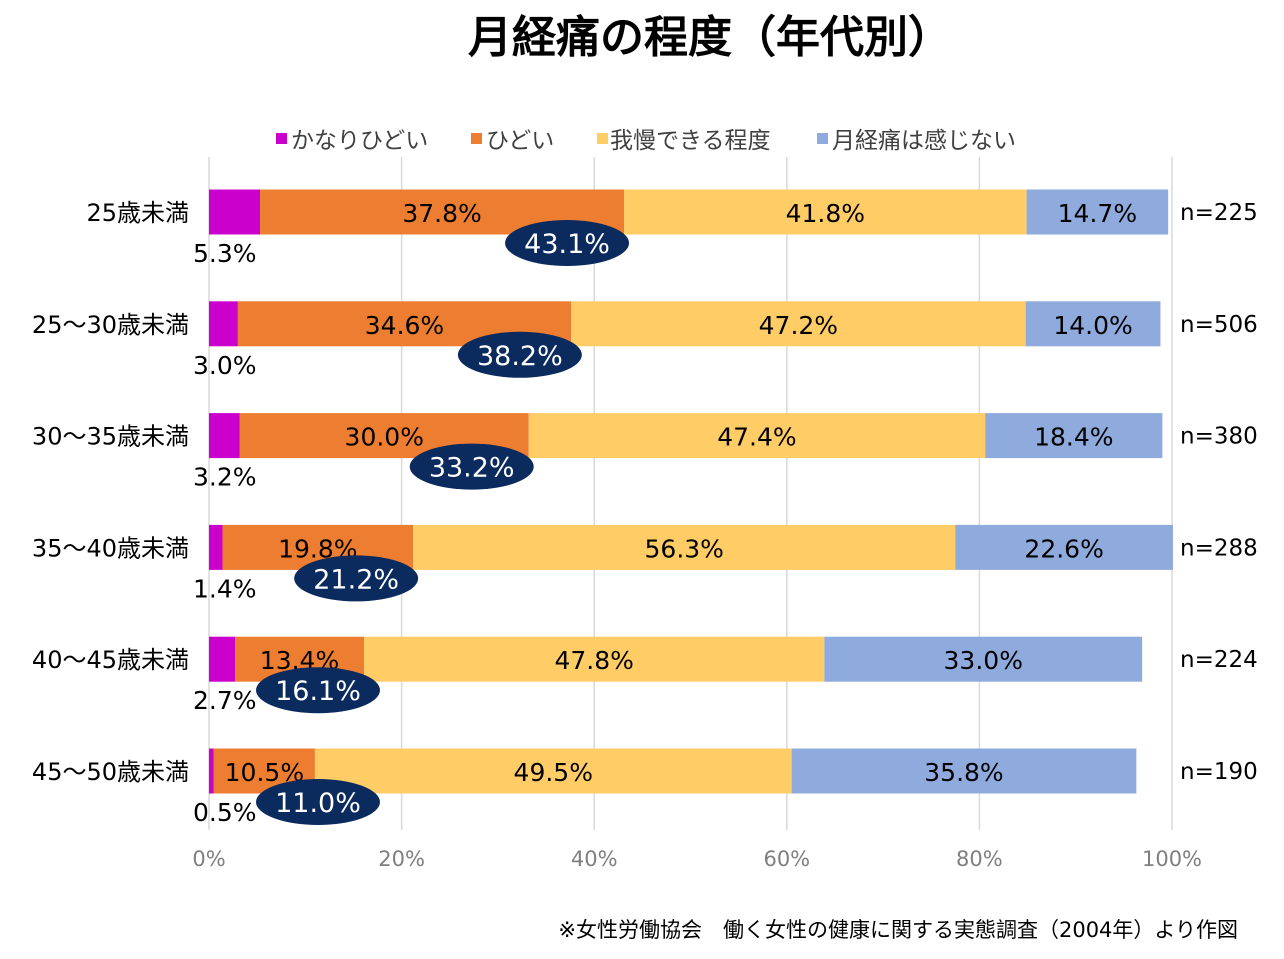 The height and width of the screenshot is (959, 1284). Describe the element at coordinates (710, 37) in the screenshot. I see `chart-title: 月経痛の程度（年代別）` at that location.